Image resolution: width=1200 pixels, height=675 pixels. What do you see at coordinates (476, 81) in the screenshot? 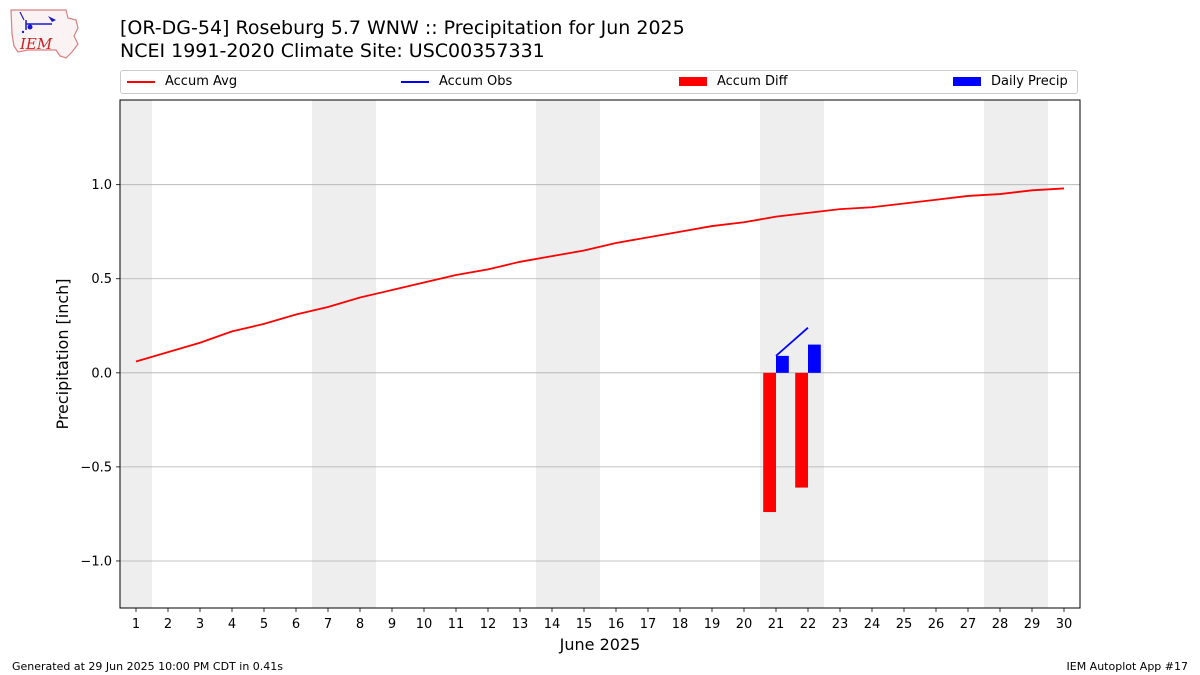
I see `legend-label-accum-obs: Accum Obs` at bounding box center [476, 81].